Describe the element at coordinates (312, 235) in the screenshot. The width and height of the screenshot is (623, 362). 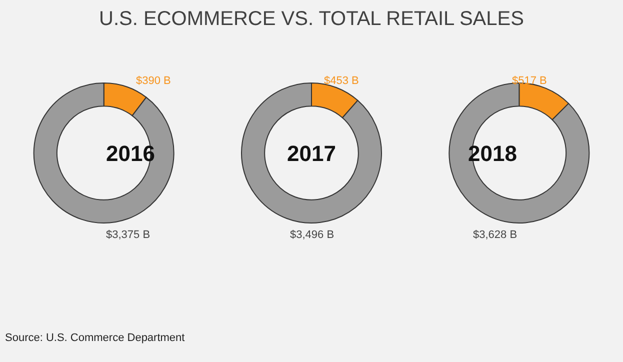
I see `data-label: $3,496 B` at that location.